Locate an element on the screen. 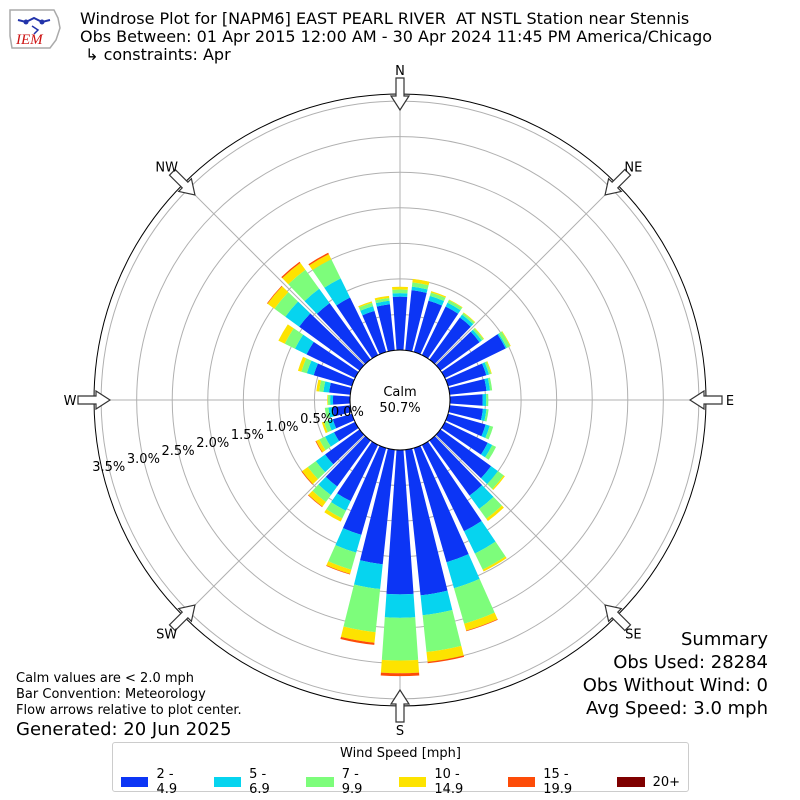 Image resolution: width=800 pixels, height=800 pixels. radial-tick-label: 1.0% is located at coordinates (281, 427).